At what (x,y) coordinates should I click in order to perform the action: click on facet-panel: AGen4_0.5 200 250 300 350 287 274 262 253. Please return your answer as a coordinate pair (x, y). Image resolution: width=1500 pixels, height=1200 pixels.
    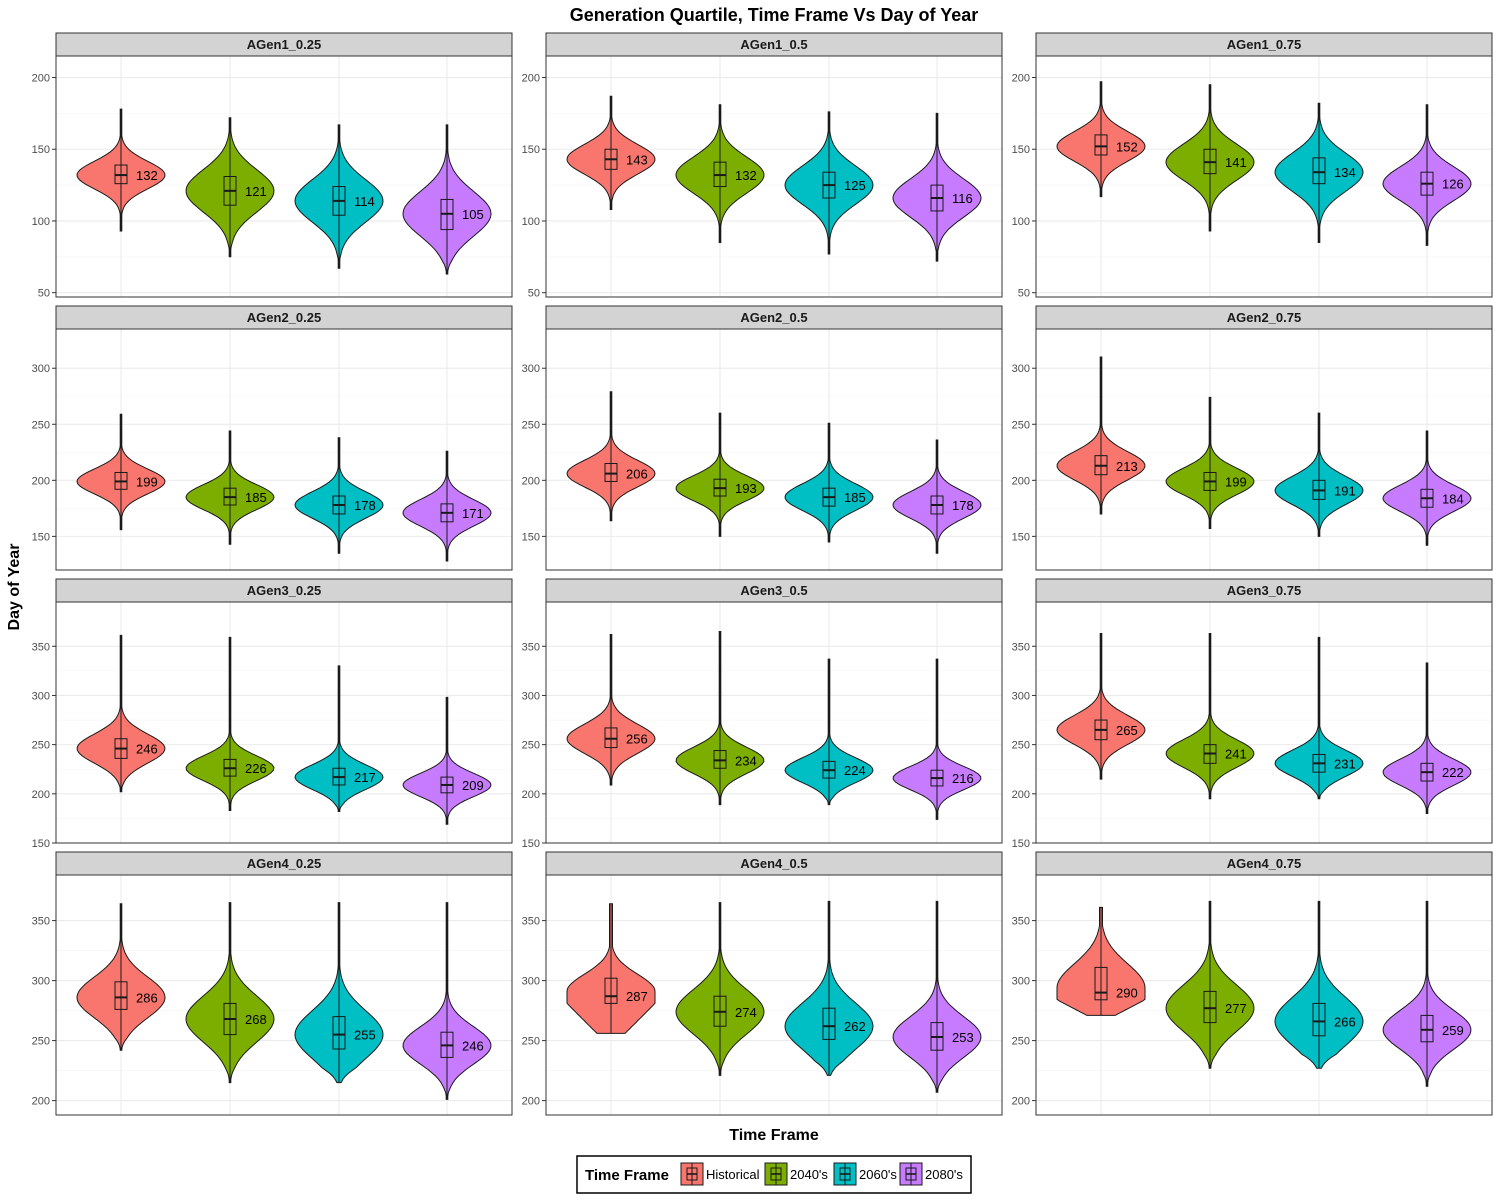
    Looking at the image, I should click on (762, 983).